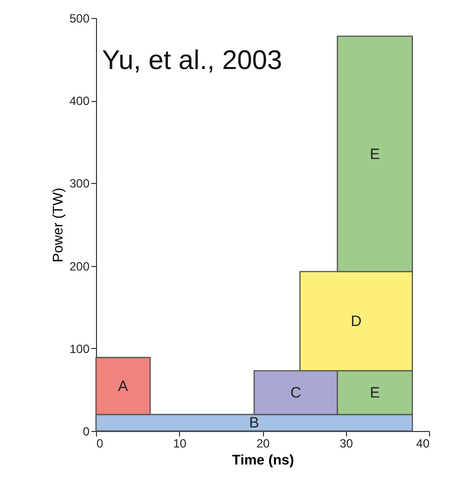  Describe the element at coordinates (79, 349) in the screenshot. I see `y-tick-label: 100` at that location.